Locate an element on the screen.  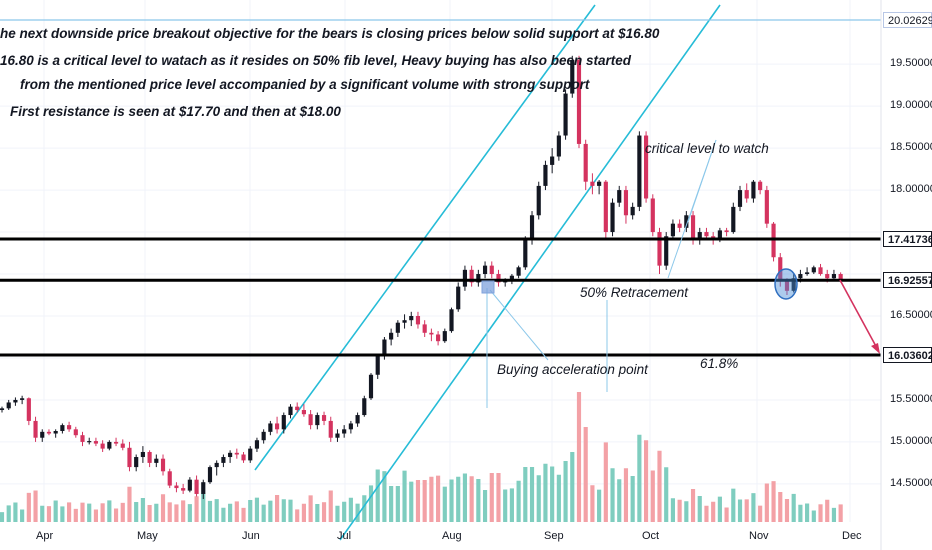
fib-618-label: 61.8% is located at coordinates (719, 363).